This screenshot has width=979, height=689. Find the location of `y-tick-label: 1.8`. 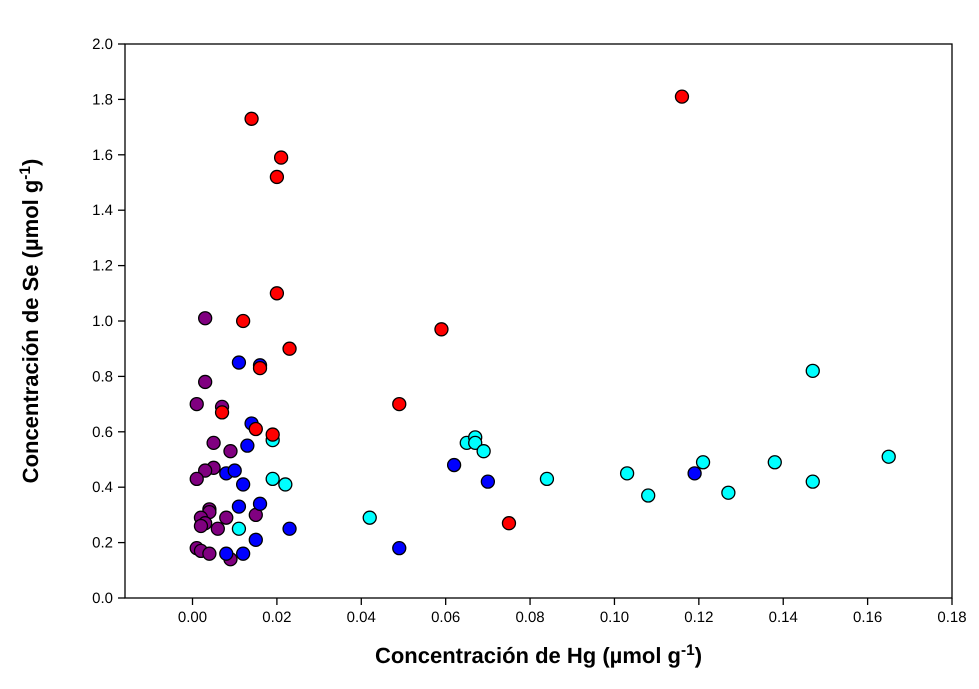

y-tick-label: 1.8 is located at coordinates (102, 99).